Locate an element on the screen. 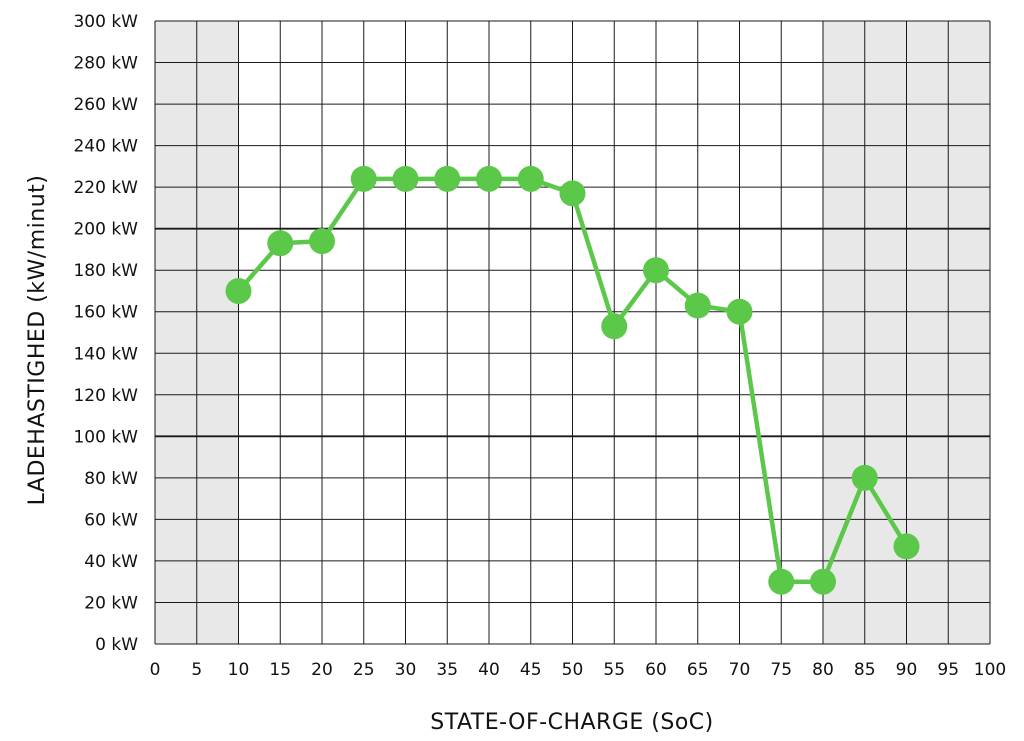 Image resolution: width=1024 pixels, height=741 pixels. x-tick-label: 45 is located at coordinates (531, 670).